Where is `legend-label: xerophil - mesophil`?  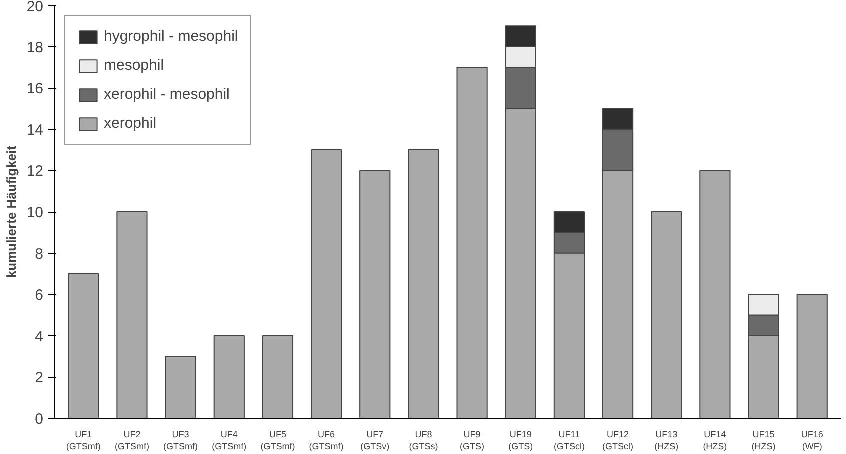 legend-label: xerophil - mesophil is located at coordinates (167, 94).